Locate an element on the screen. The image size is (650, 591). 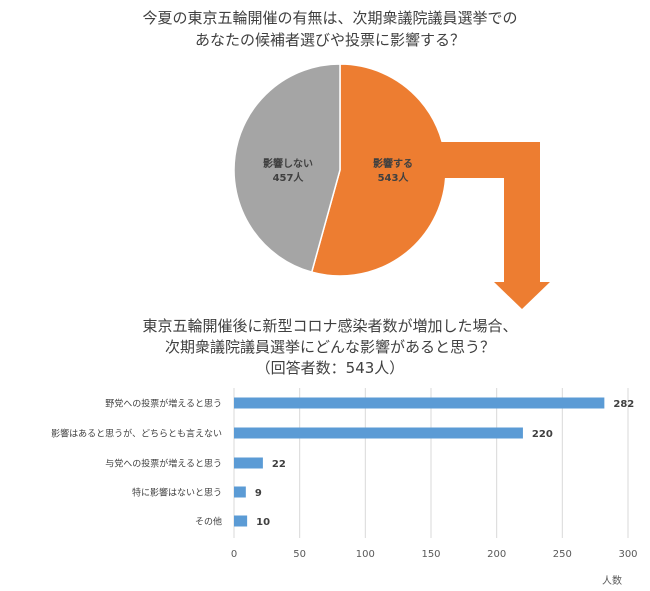
bar-title-line-1: 東京五輪開催後に新型コロナ感染者数が増加した場合、 is located at coordinates (329, 326).